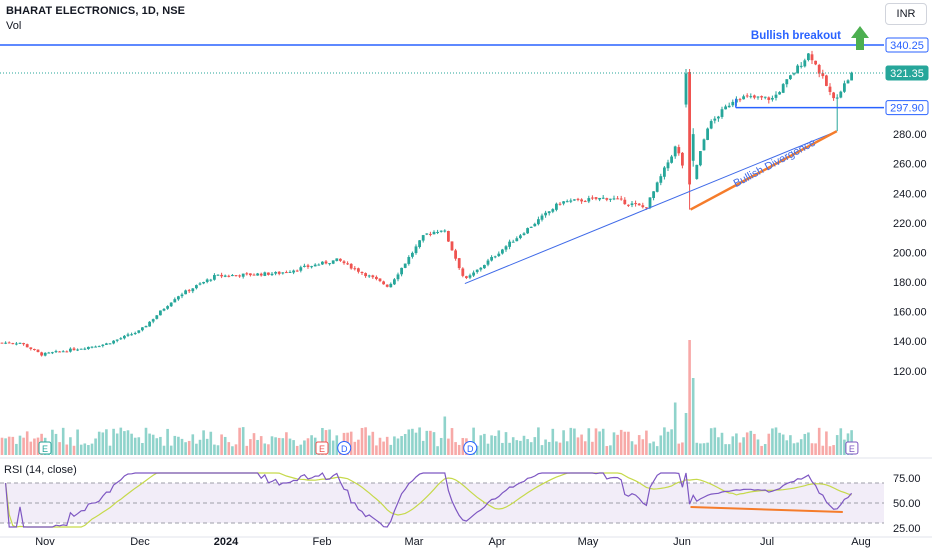 The height and width of the screenshot is (550, 932). I want to click on earnings-marker, so click(852, 448).